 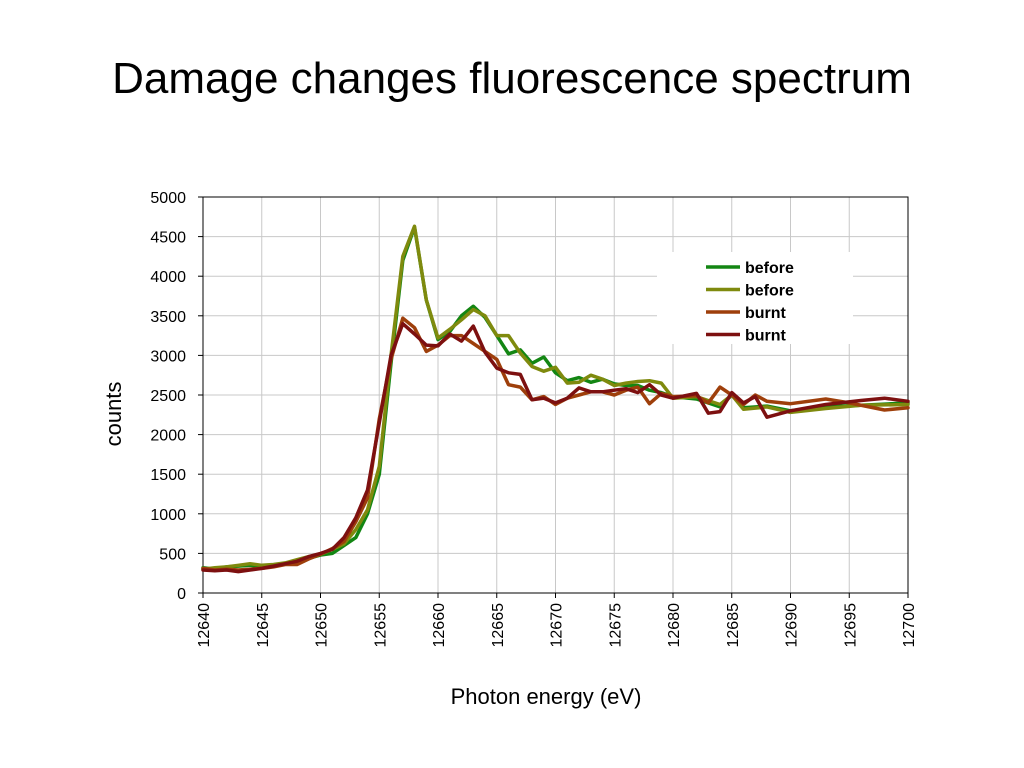 What do you see at coordinates (557, 625) in the screenshot?
I see `x-tick-label: 12670` at bounding box center [557, 625].